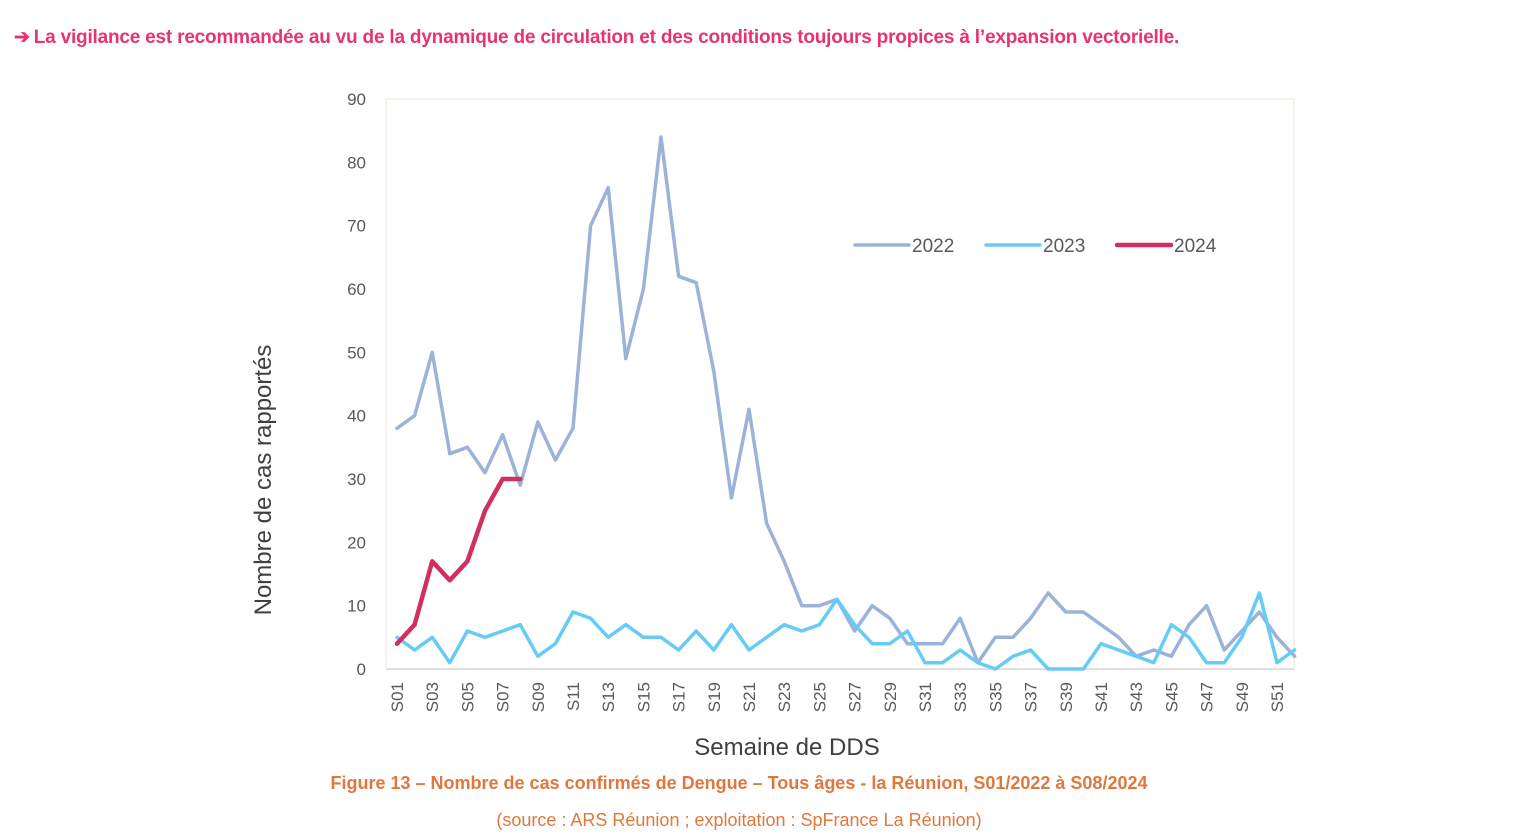 This screenshot has height=840, width=1518. I want to click on y-axis-ticks: 0 10 20 30 40 50 60 70 80 90, so click(356, 384).